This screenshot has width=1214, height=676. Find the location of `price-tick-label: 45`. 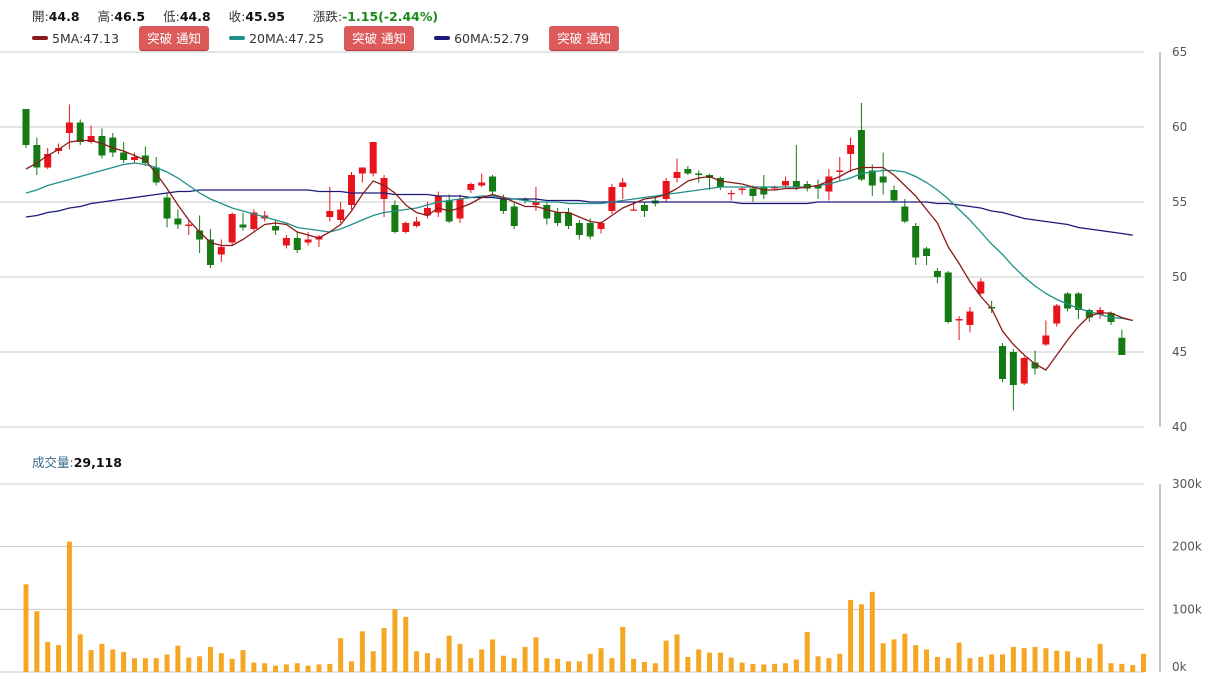

price-tick-label: 45 is located at coordinates (1179, 352).